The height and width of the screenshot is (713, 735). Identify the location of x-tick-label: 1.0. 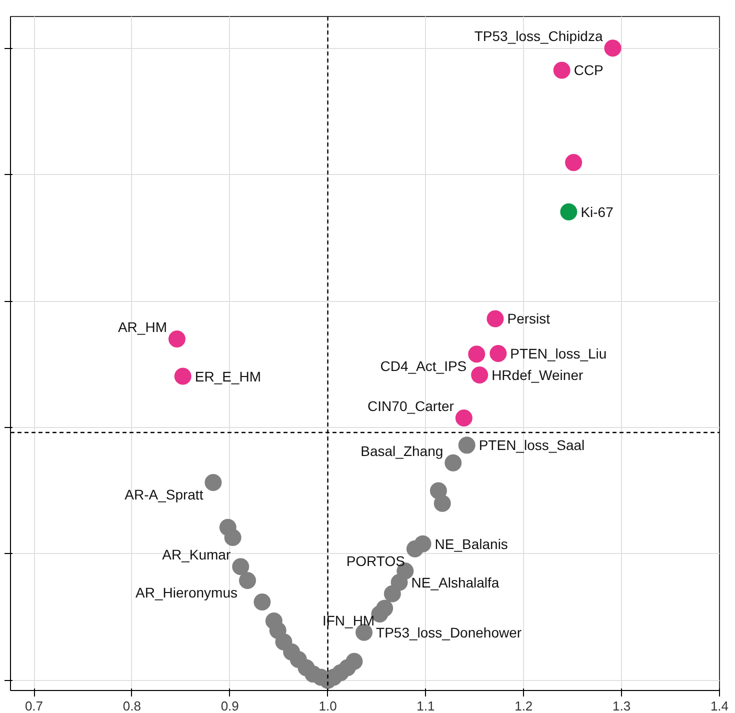
(327, 705).